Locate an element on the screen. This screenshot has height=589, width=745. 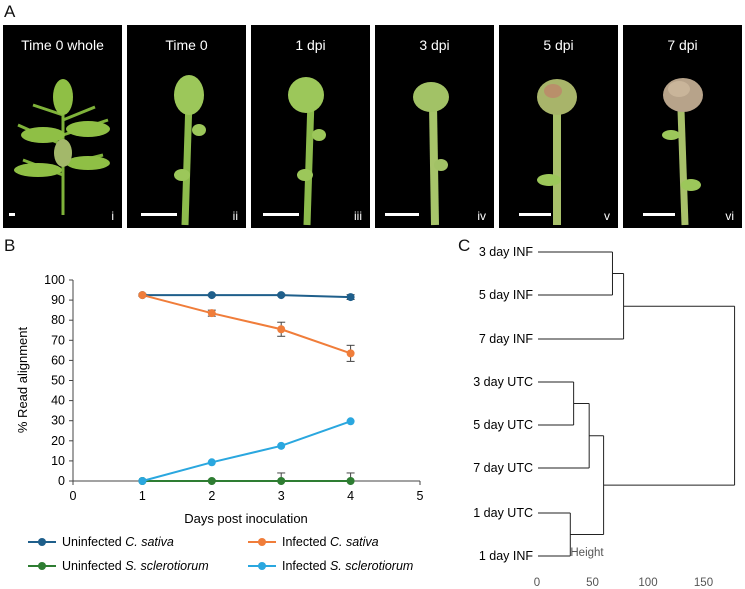
leaf-label: 3 day UTC is located at coordinates (503, 382).